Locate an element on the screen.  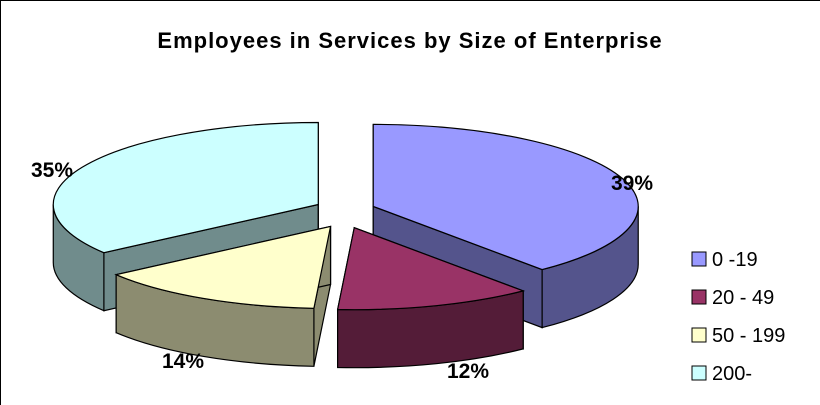
data-label-2: 12% is located at coordinates (468, 371).